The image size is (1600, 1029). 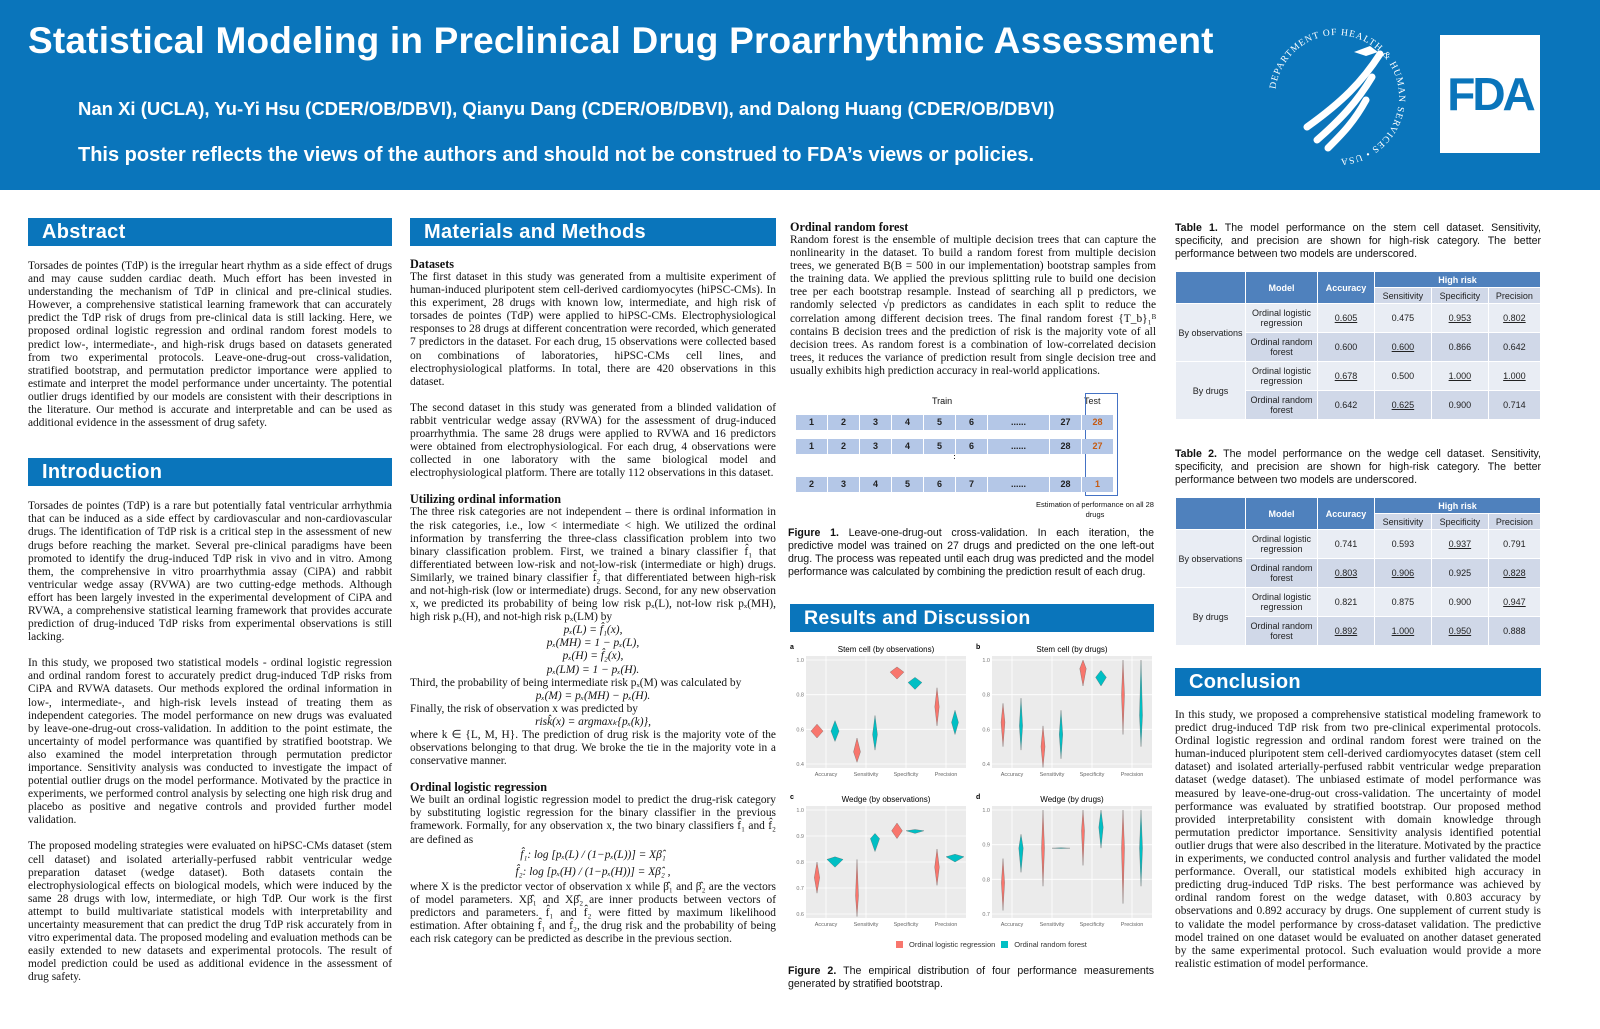 What do you see at coordinates (593, 656) in the screenshot?
I see `equation: pₓ(H) = f̂₂(x),` at bounding box center [593, 656].